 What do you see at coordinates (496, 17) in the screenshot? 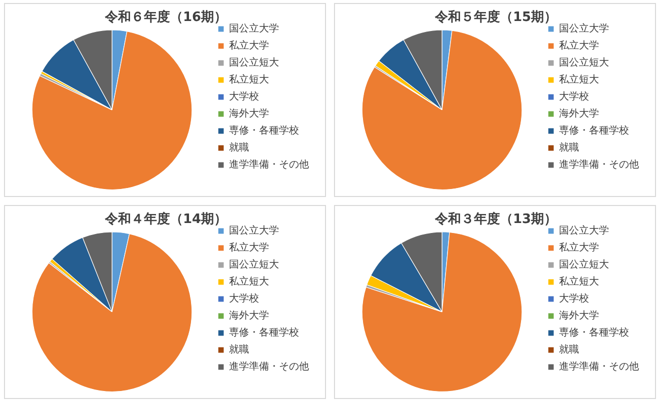
I see `text: 令和５年度（15期）` at bounding box center [496, 17].